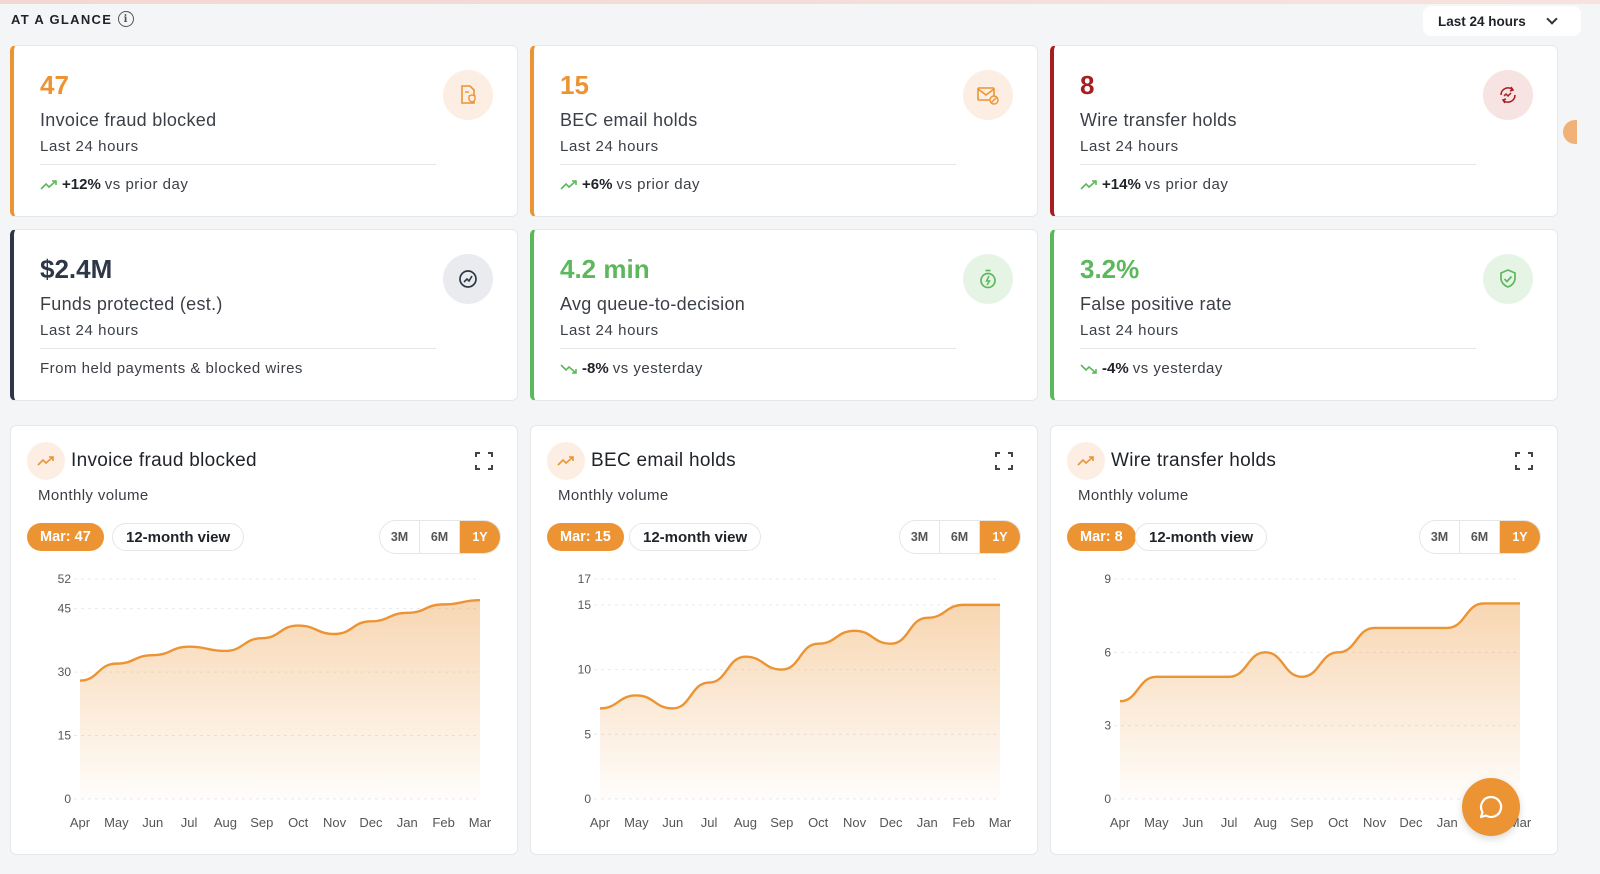 The height and width of the screenshot is (874, 1600). I want to click on chart-title: Wire transfer holds, so click(1194, 460).